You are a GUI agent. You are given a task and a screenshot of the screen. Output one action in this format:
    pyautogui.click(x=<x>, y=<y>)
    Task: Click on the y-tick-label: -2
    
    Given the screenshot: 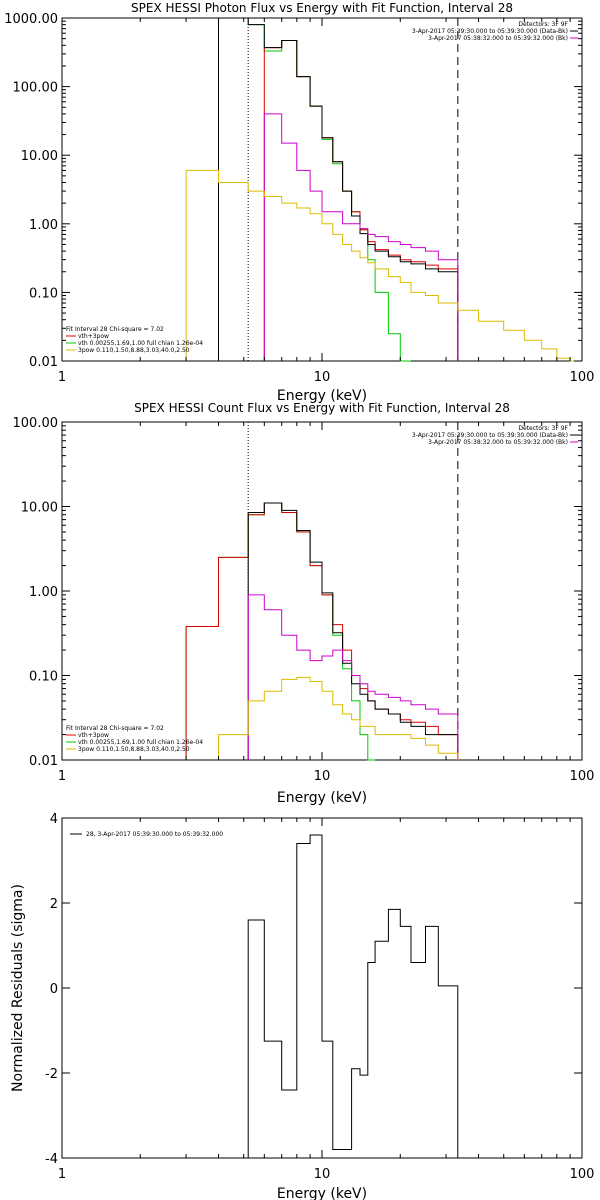 What is the action you would take?
    pyautogui.click(x=51, y=1074)
    